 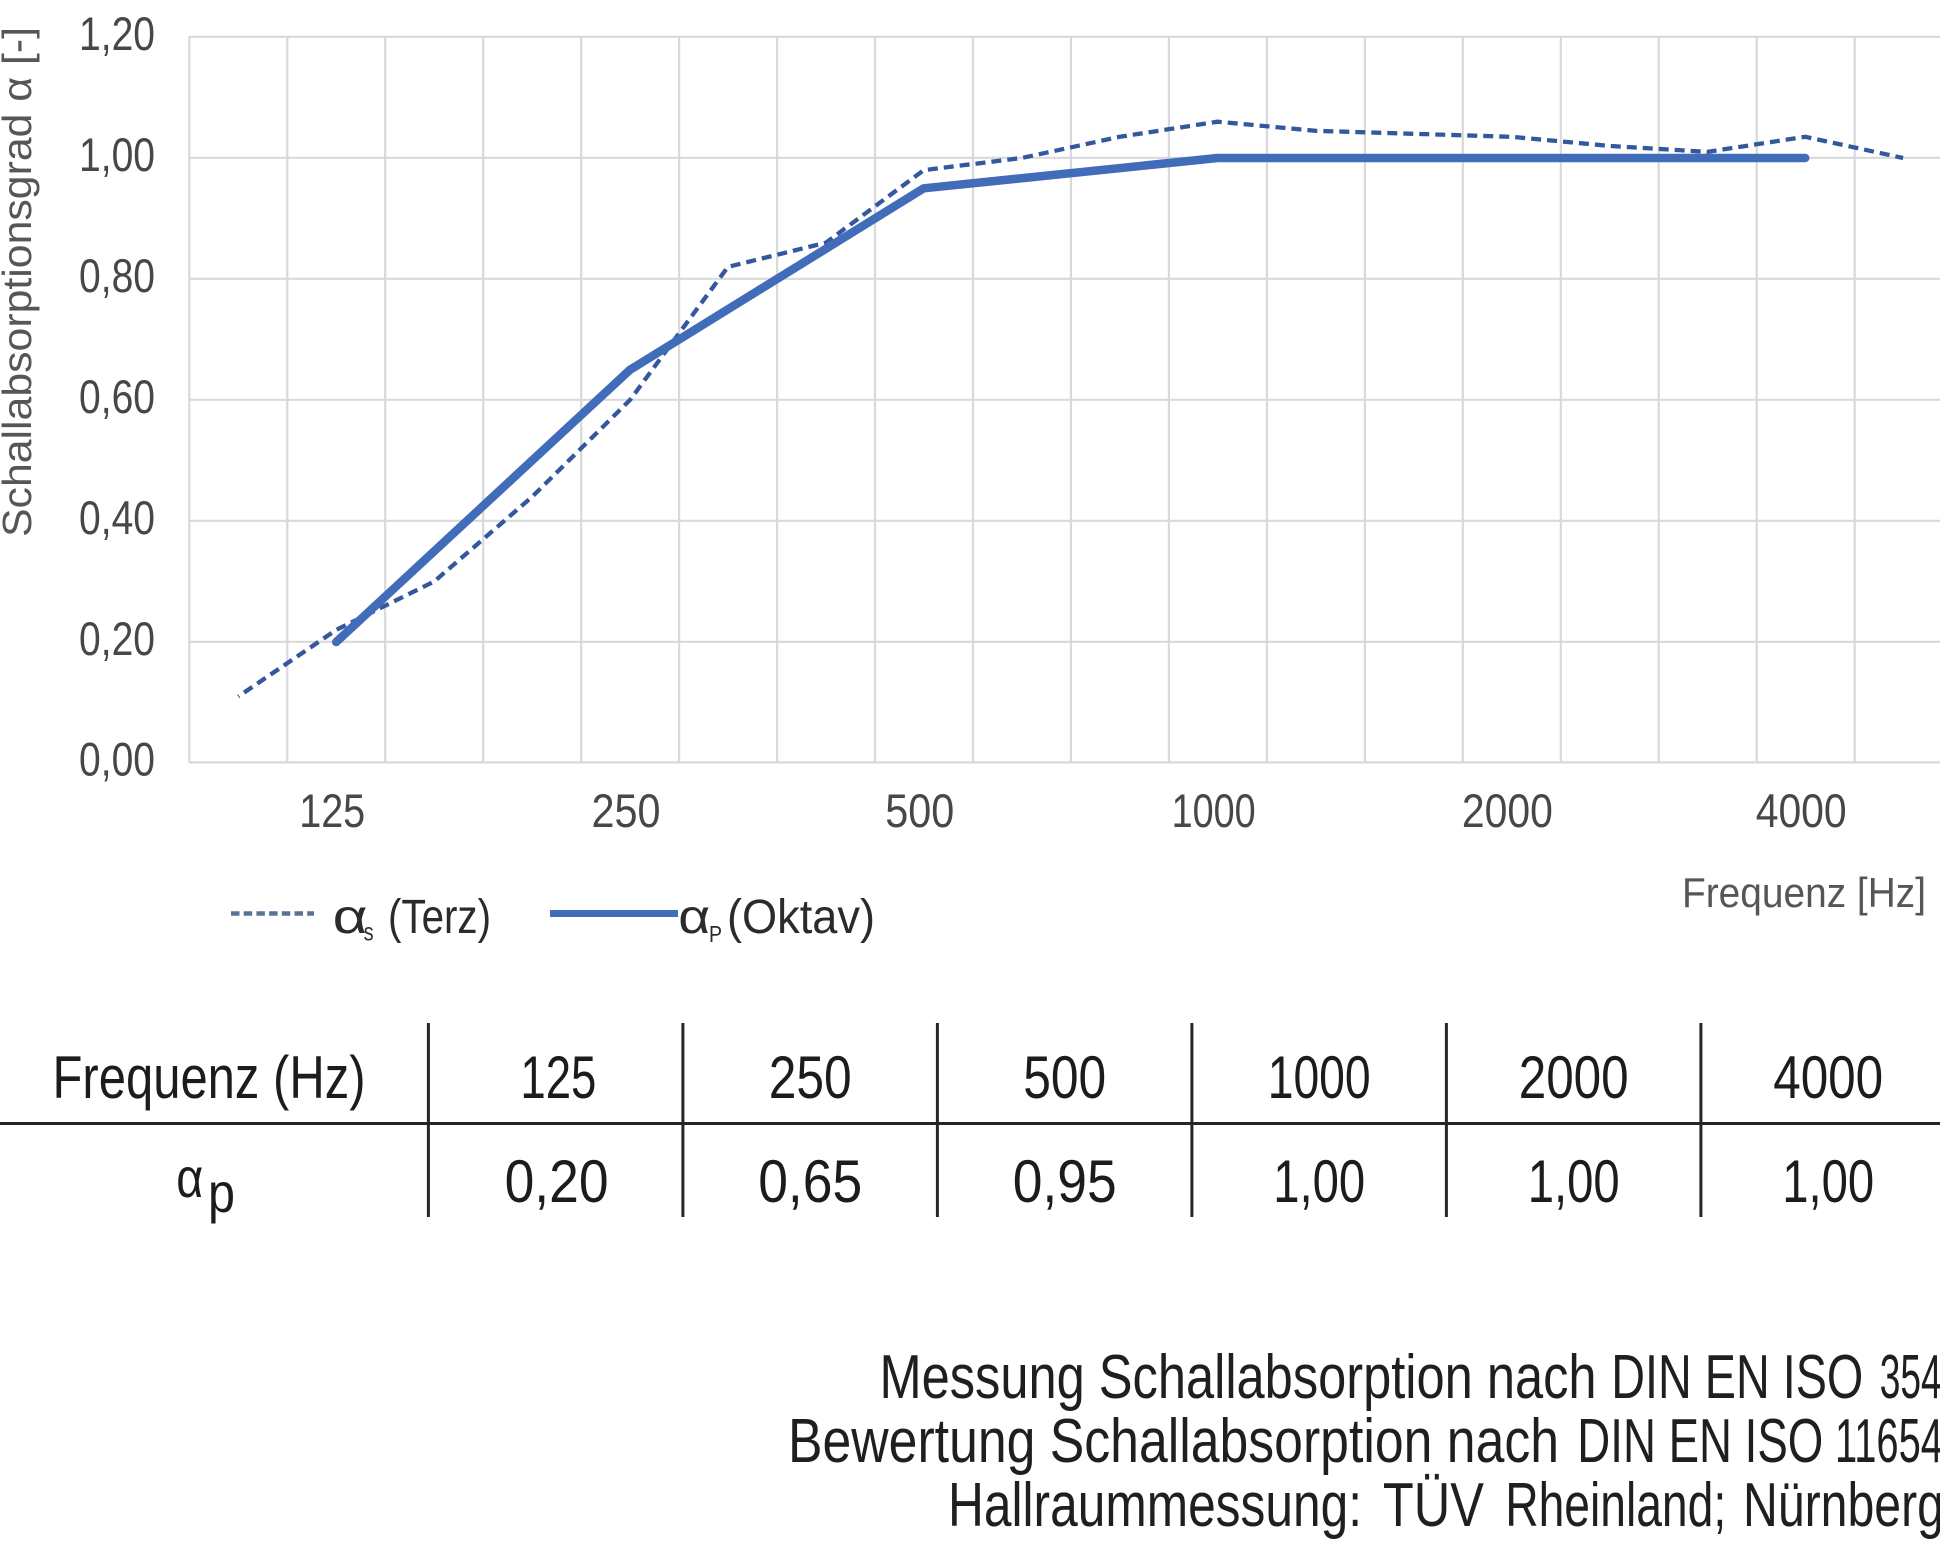 What do you see at coordinates (1238, 1377) in the screenshot?
I see `svg-text: Messung Schallabsorption nach` at bounding box center [1238, 1377].